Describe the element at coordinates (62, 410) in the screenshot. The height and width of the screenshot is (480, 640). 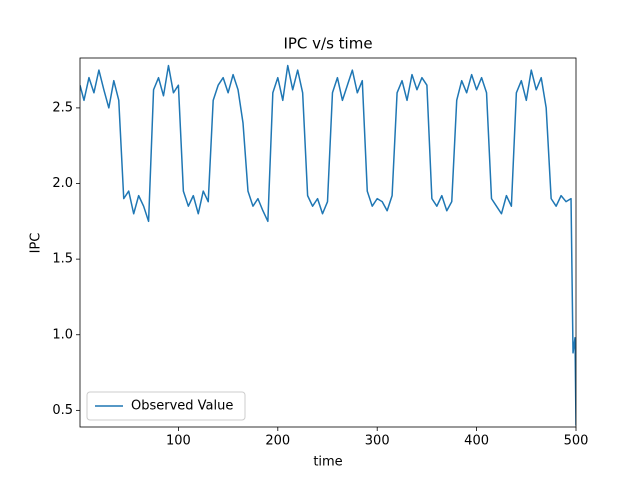
I see `y-tick-label: 0.5` at that location.